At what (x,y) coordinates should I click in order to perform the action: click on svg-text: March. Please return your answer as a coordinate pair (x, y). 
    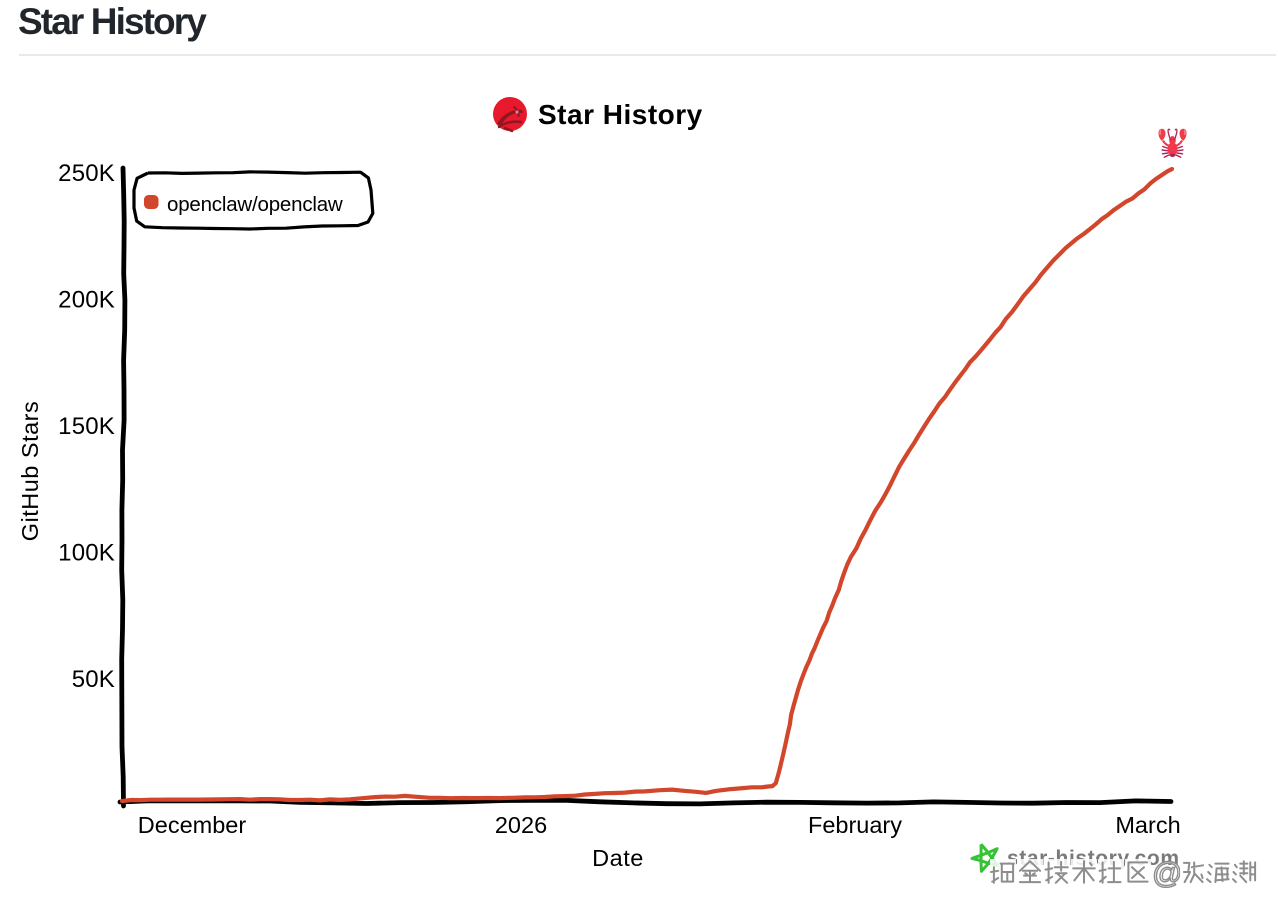
    Looking at the image, I should click on (1147, 825).